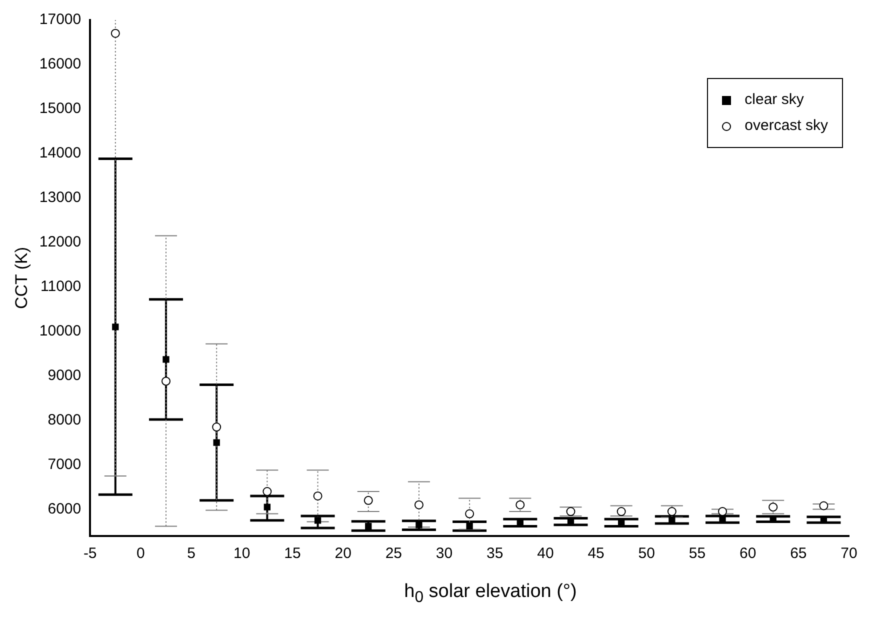 This screenshot has width=871, height=619. I want to click on y-tick-label: 17000, so click(60, 19).